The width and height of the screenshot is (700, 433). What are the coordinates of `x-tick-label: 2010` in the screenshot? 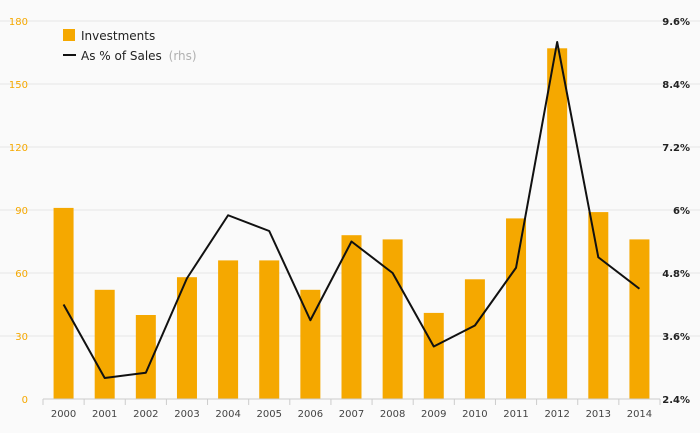 It's located at (474, 414).